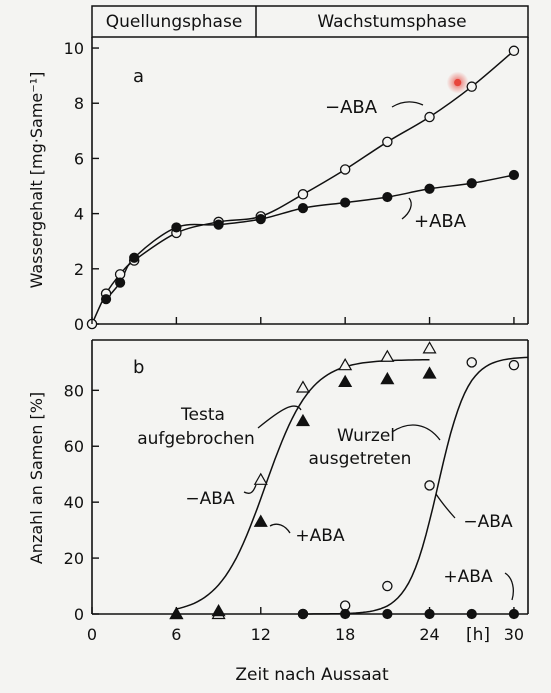  What do you see at coordinates (310, 21) in the screenshot?
I see `phase-header-box` at bounding box center [310, 21].